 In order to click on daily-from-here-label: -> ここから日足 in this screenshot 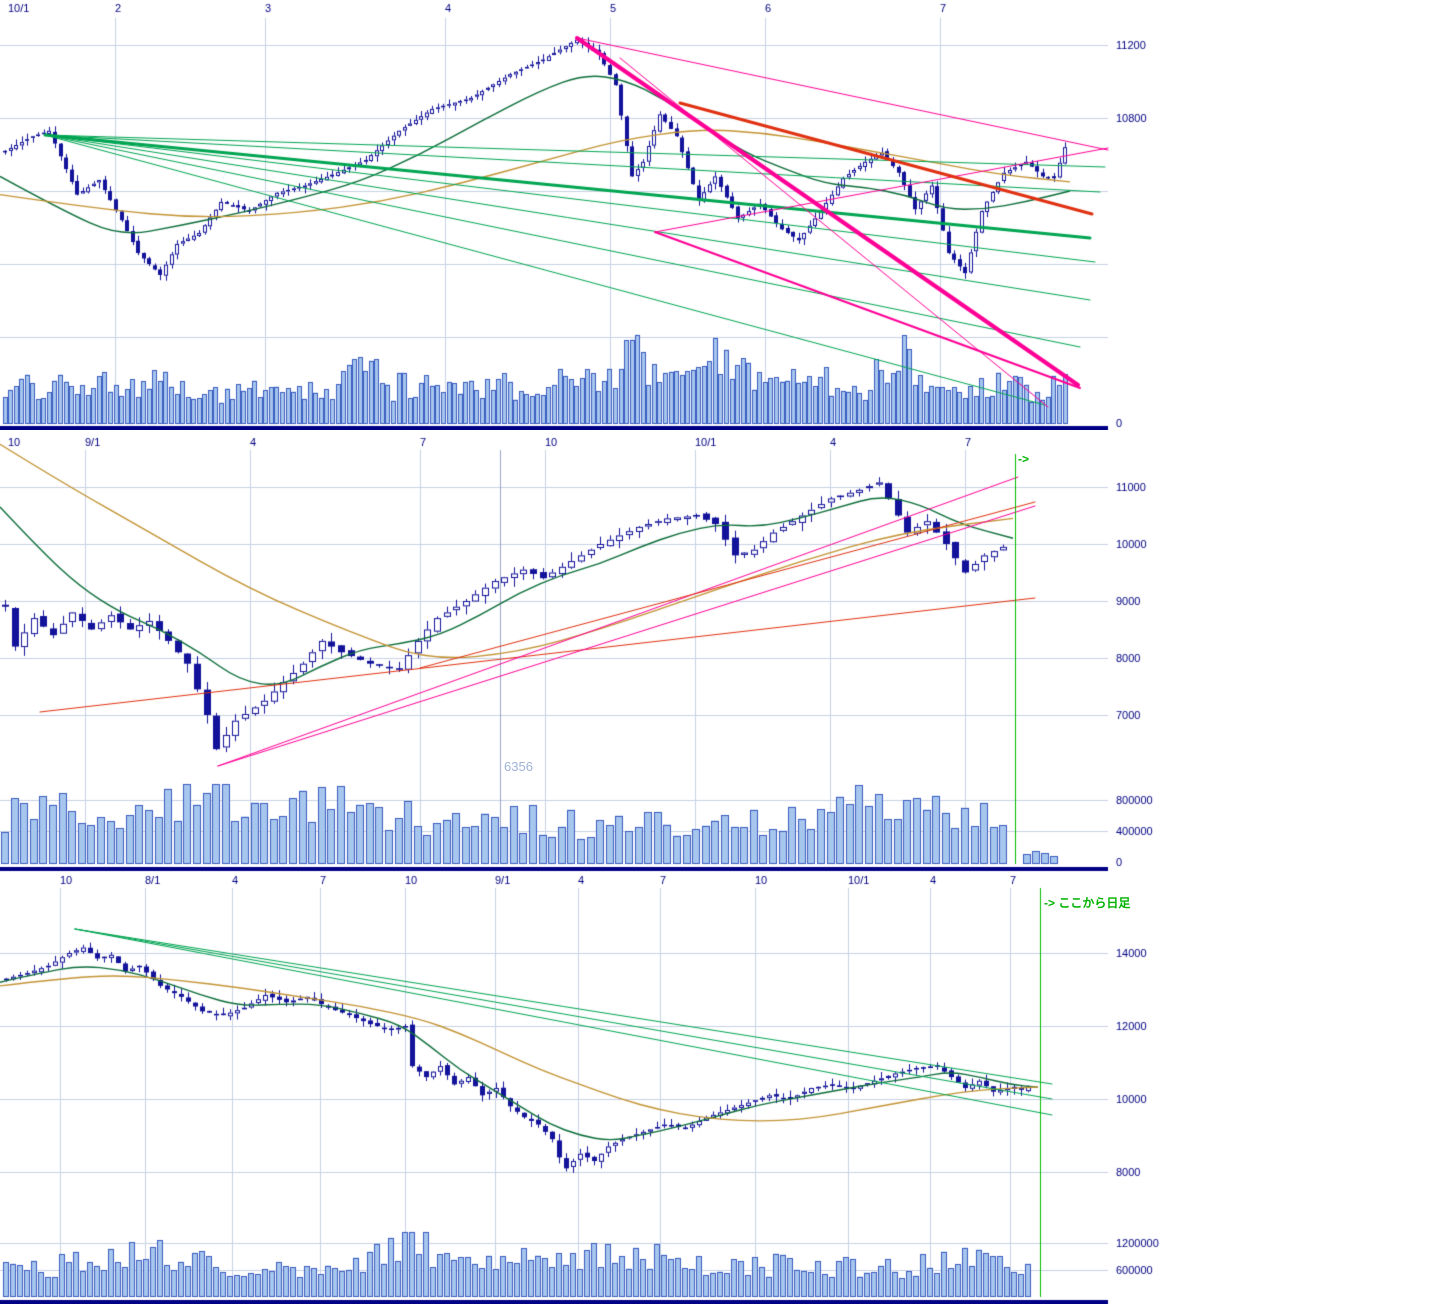, I will do `click(1087, 903)`.